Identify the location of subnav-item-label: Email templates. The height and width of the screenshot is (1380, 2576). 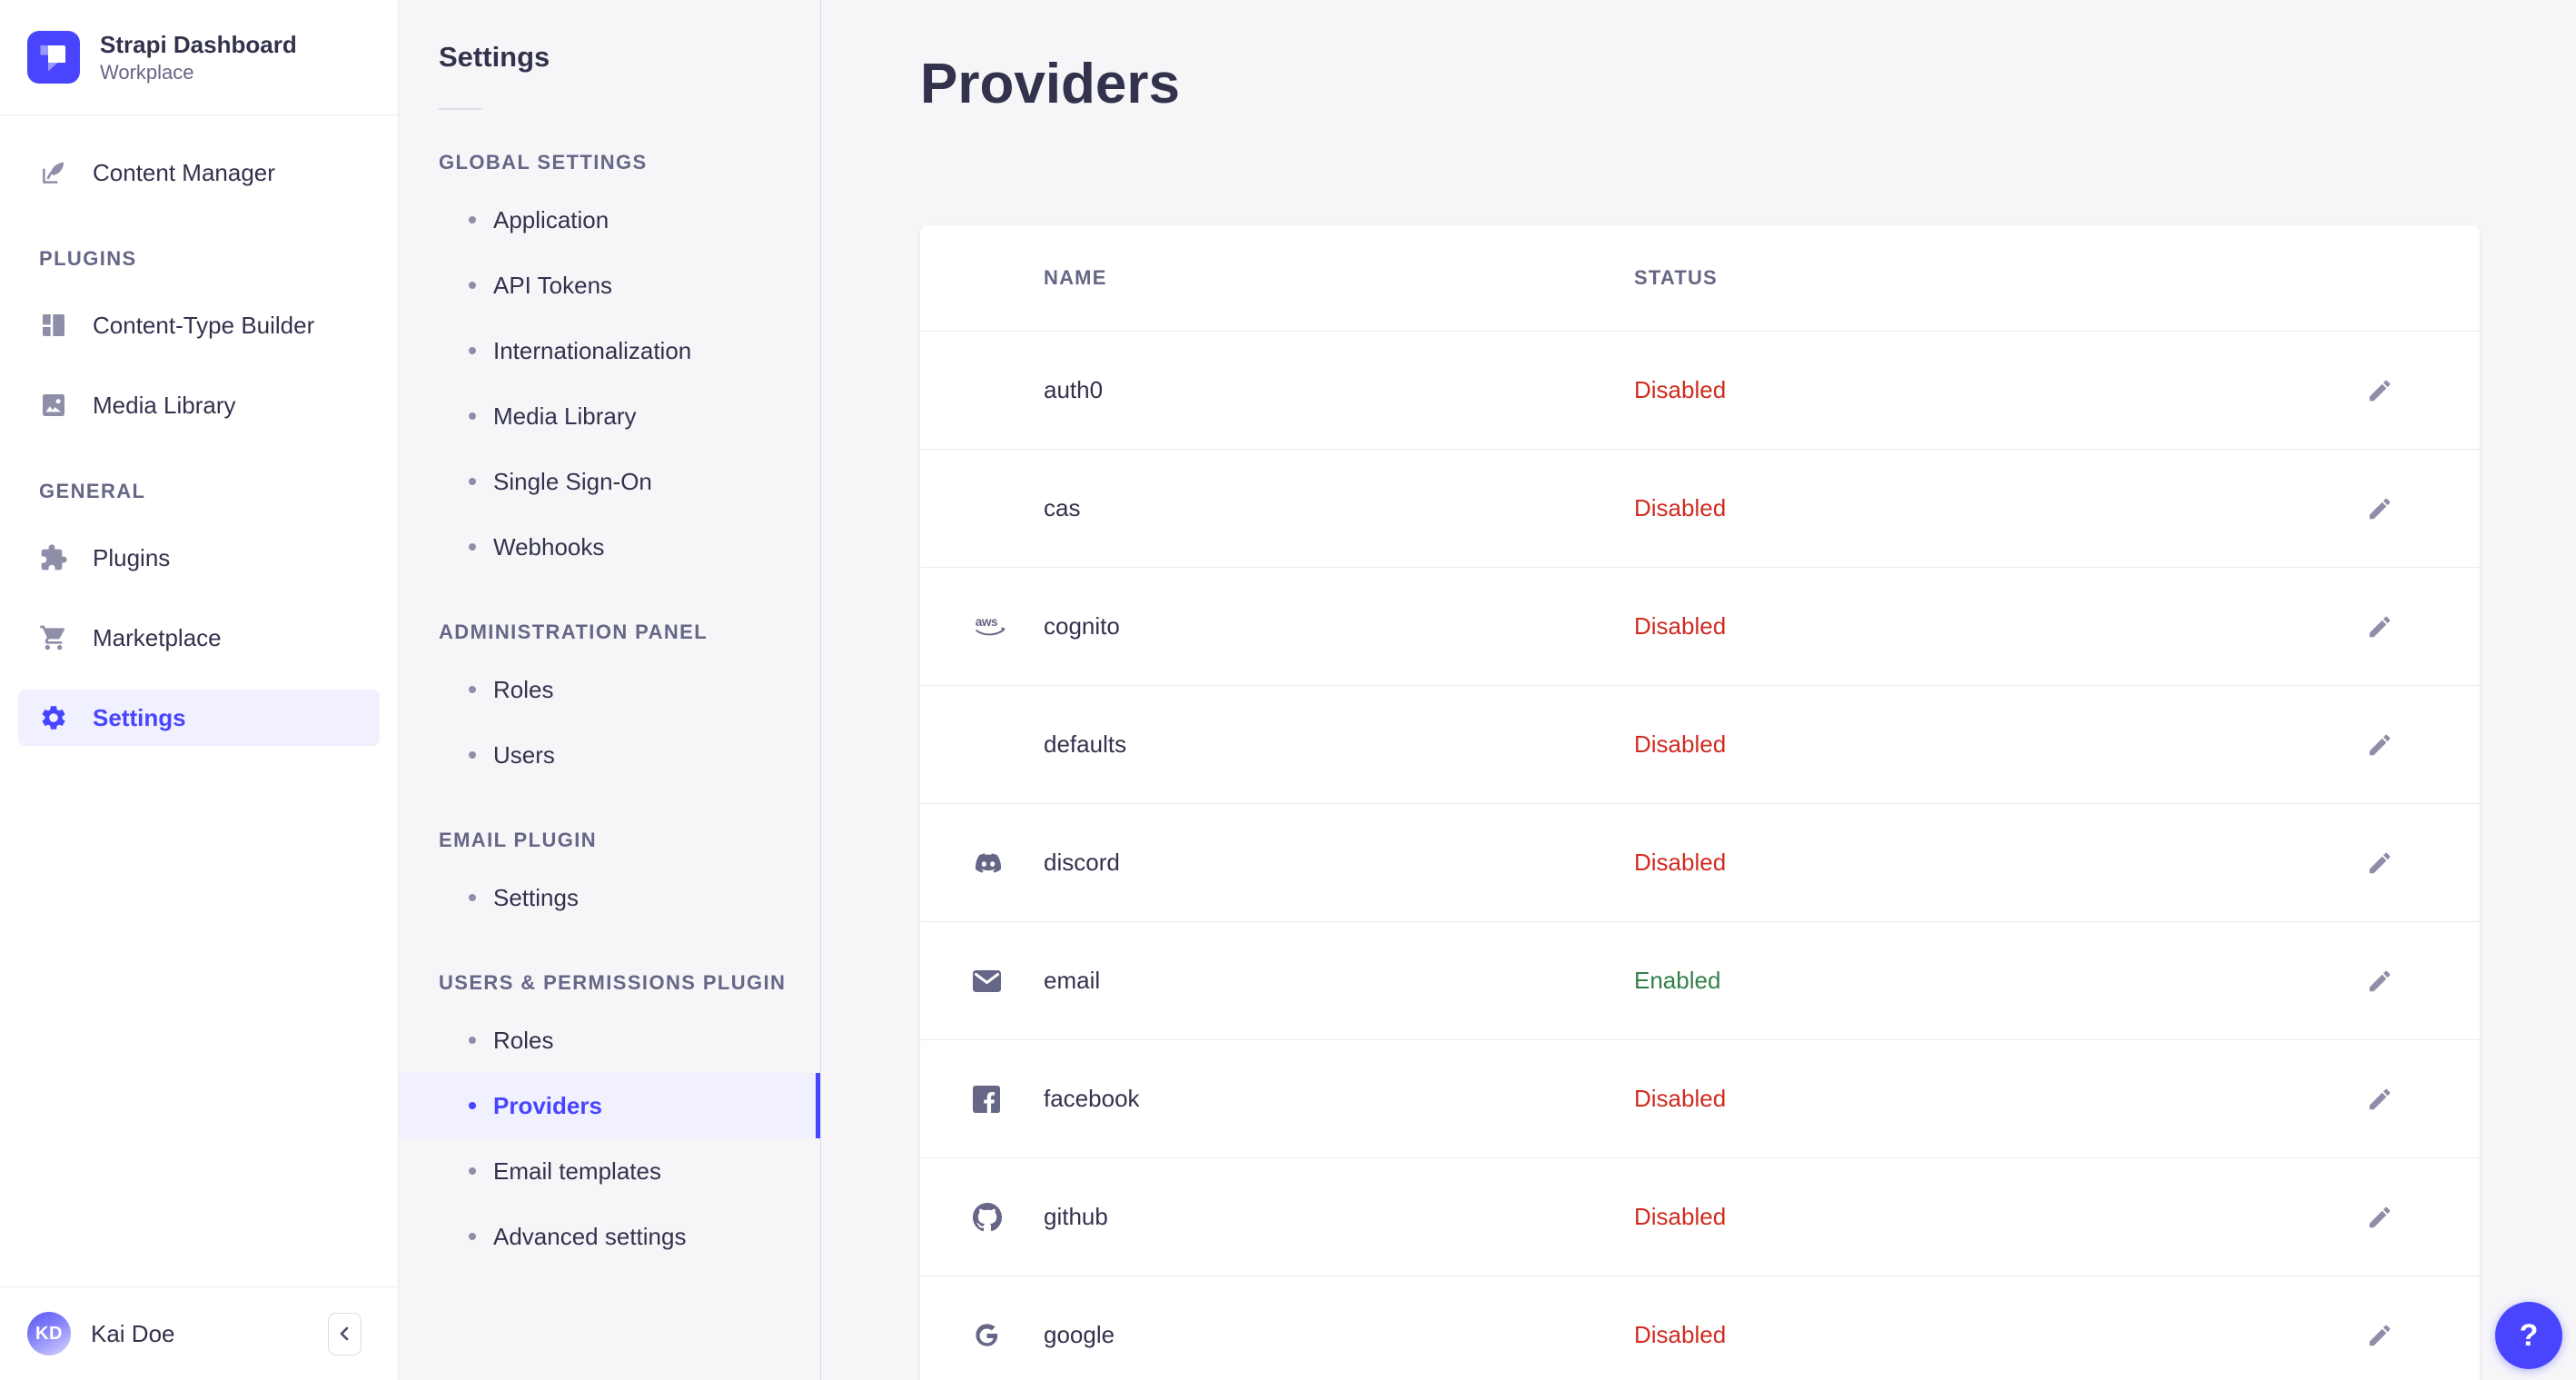
(577, 1171).